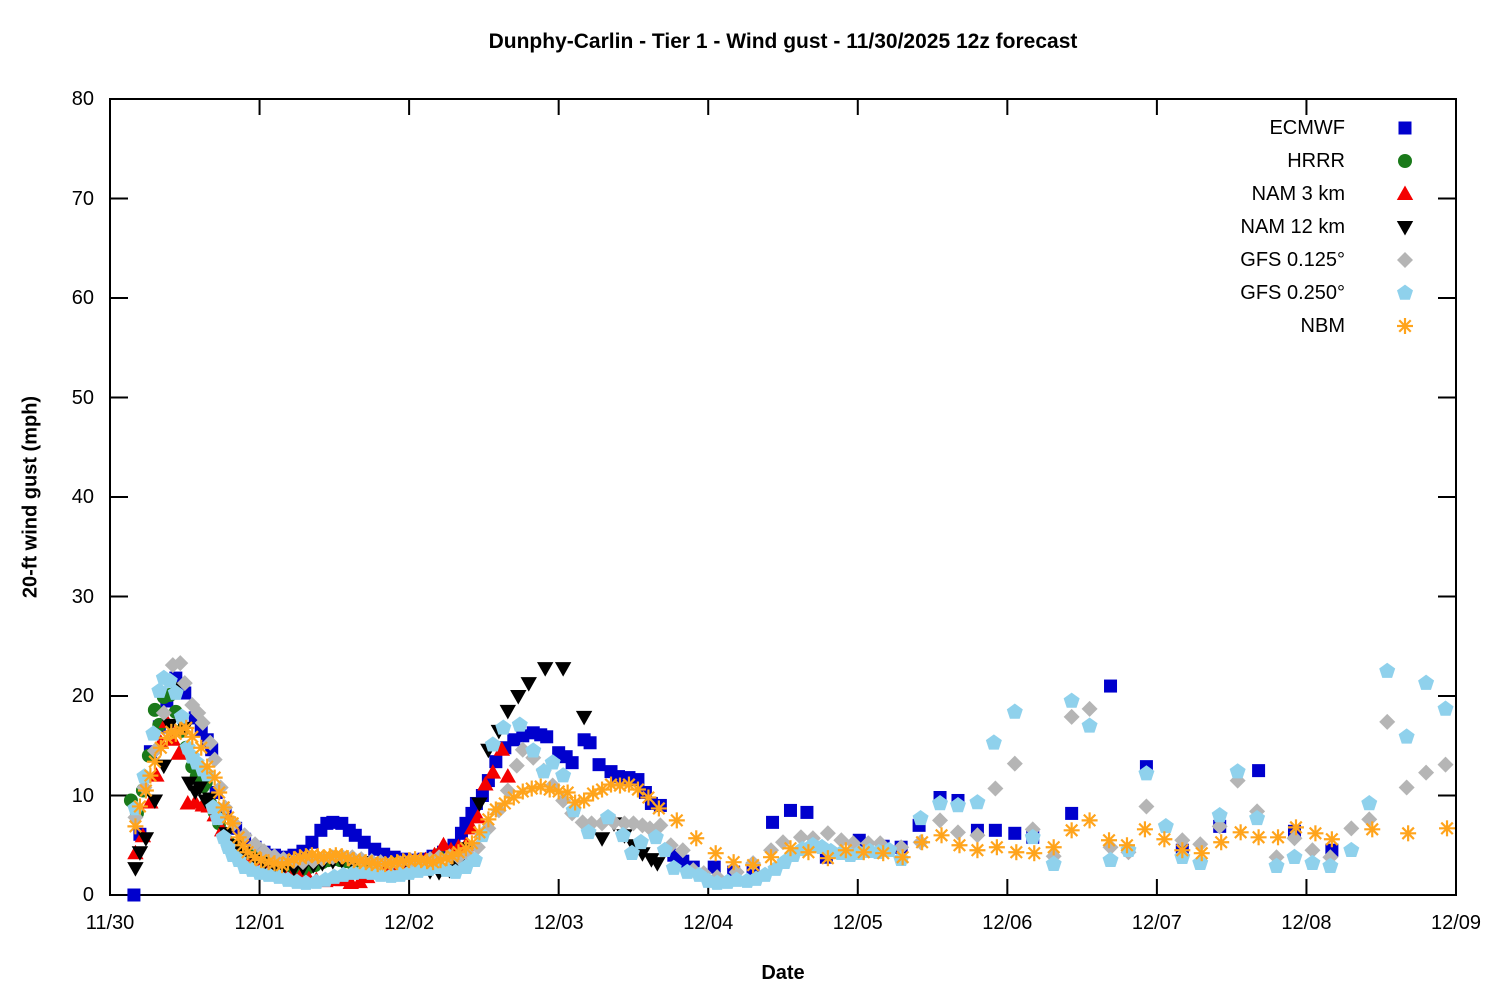  Describe the element at coordinates (1156, 923) in the screenshot. I see `x-tick-label: 12/07` at that location.